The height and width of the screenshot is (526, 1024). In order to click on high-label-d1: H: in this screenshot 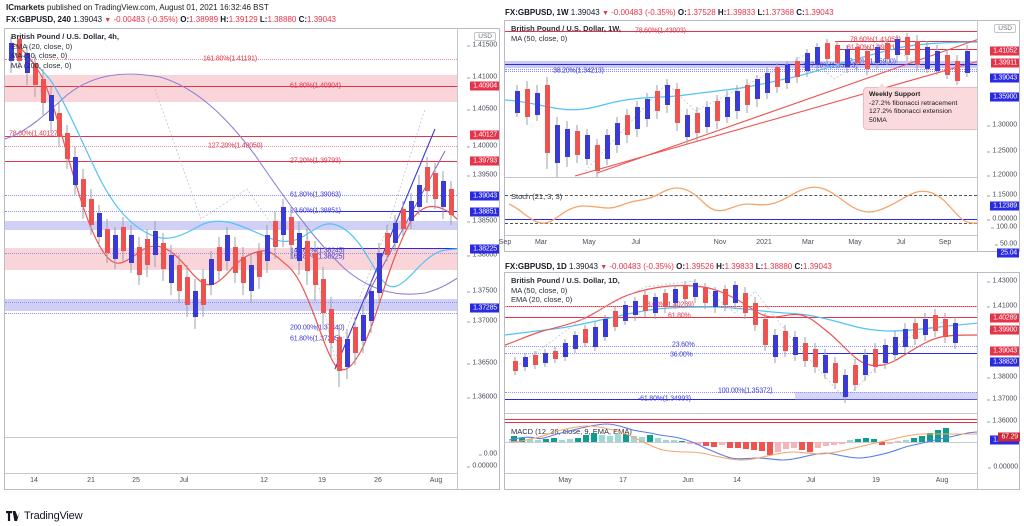, I will do `click(720, 266)`.